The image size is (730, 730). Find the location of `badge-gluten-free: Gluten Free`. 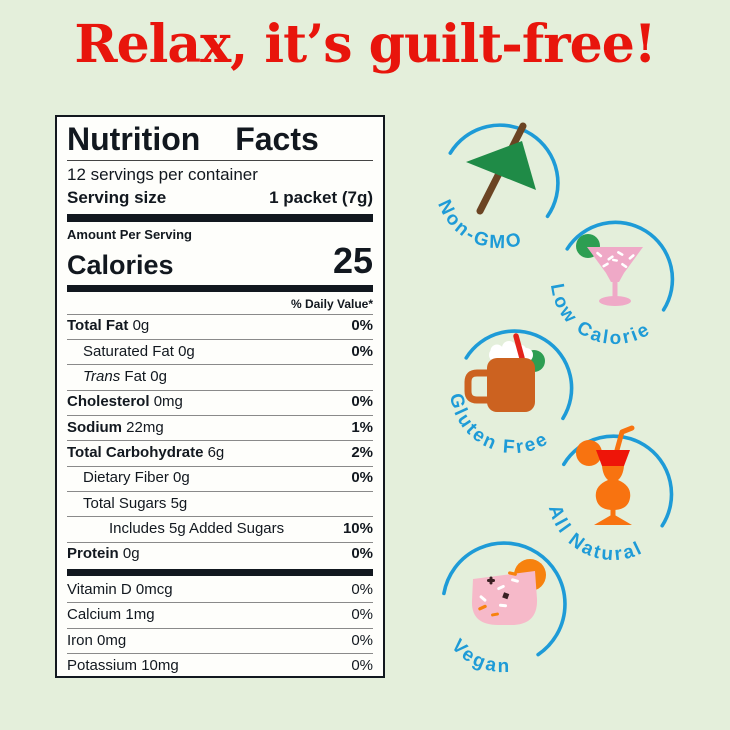

badge-gluten-free: Gluten Free is located at coordinates (514, 389).